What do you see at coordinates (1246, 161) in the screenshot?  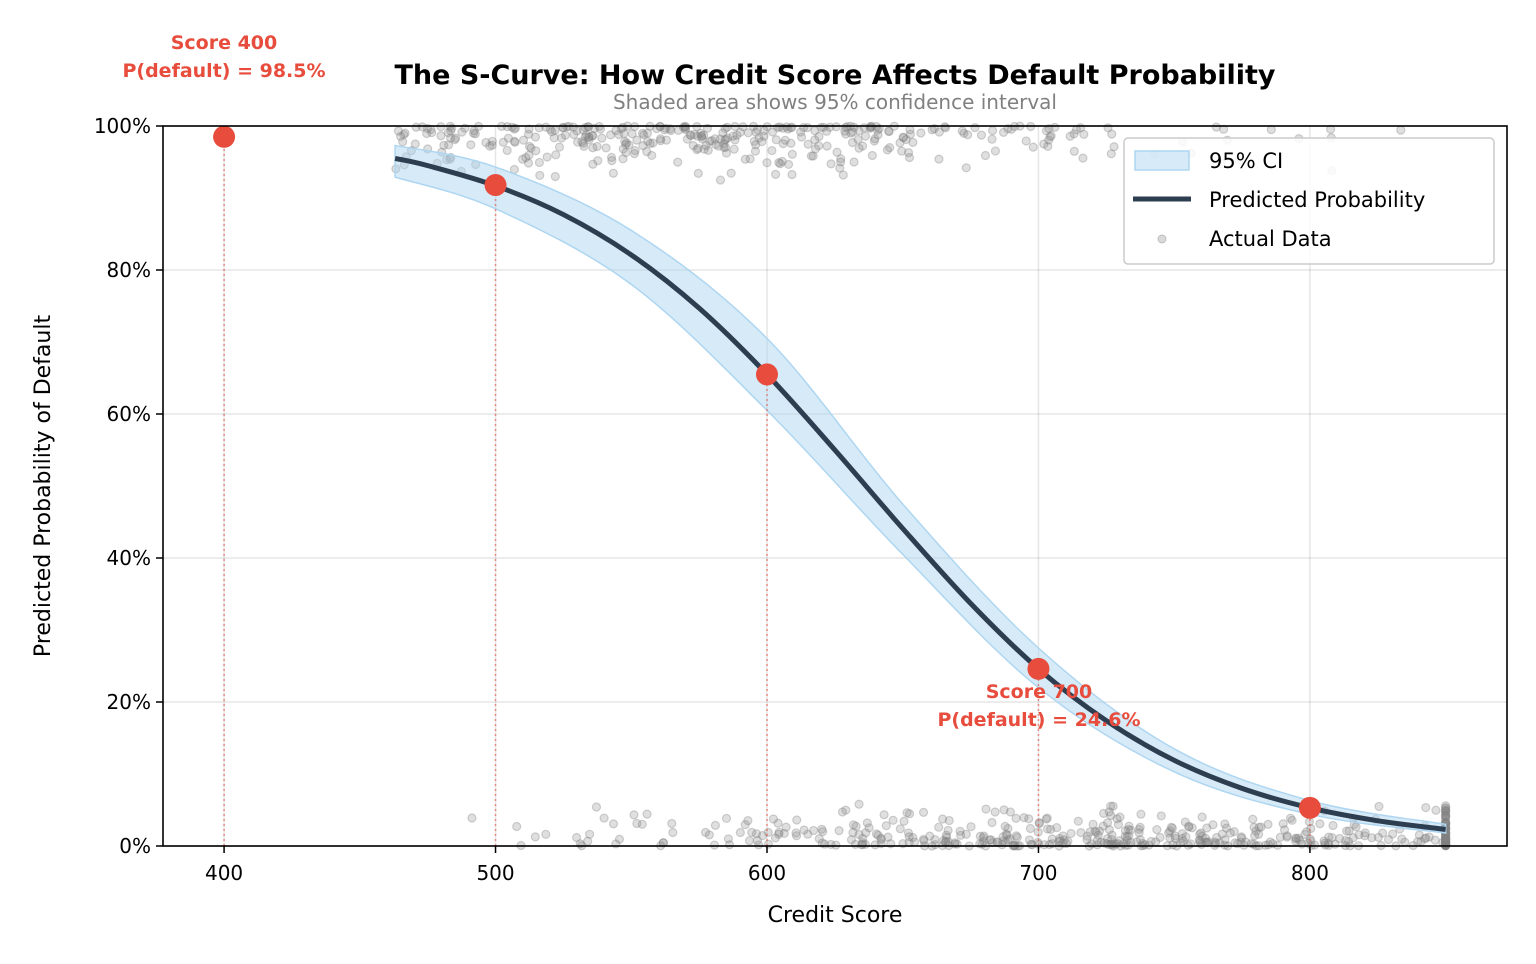 I see `legend-label: 95% CI` at bounding box center [1246, 161].